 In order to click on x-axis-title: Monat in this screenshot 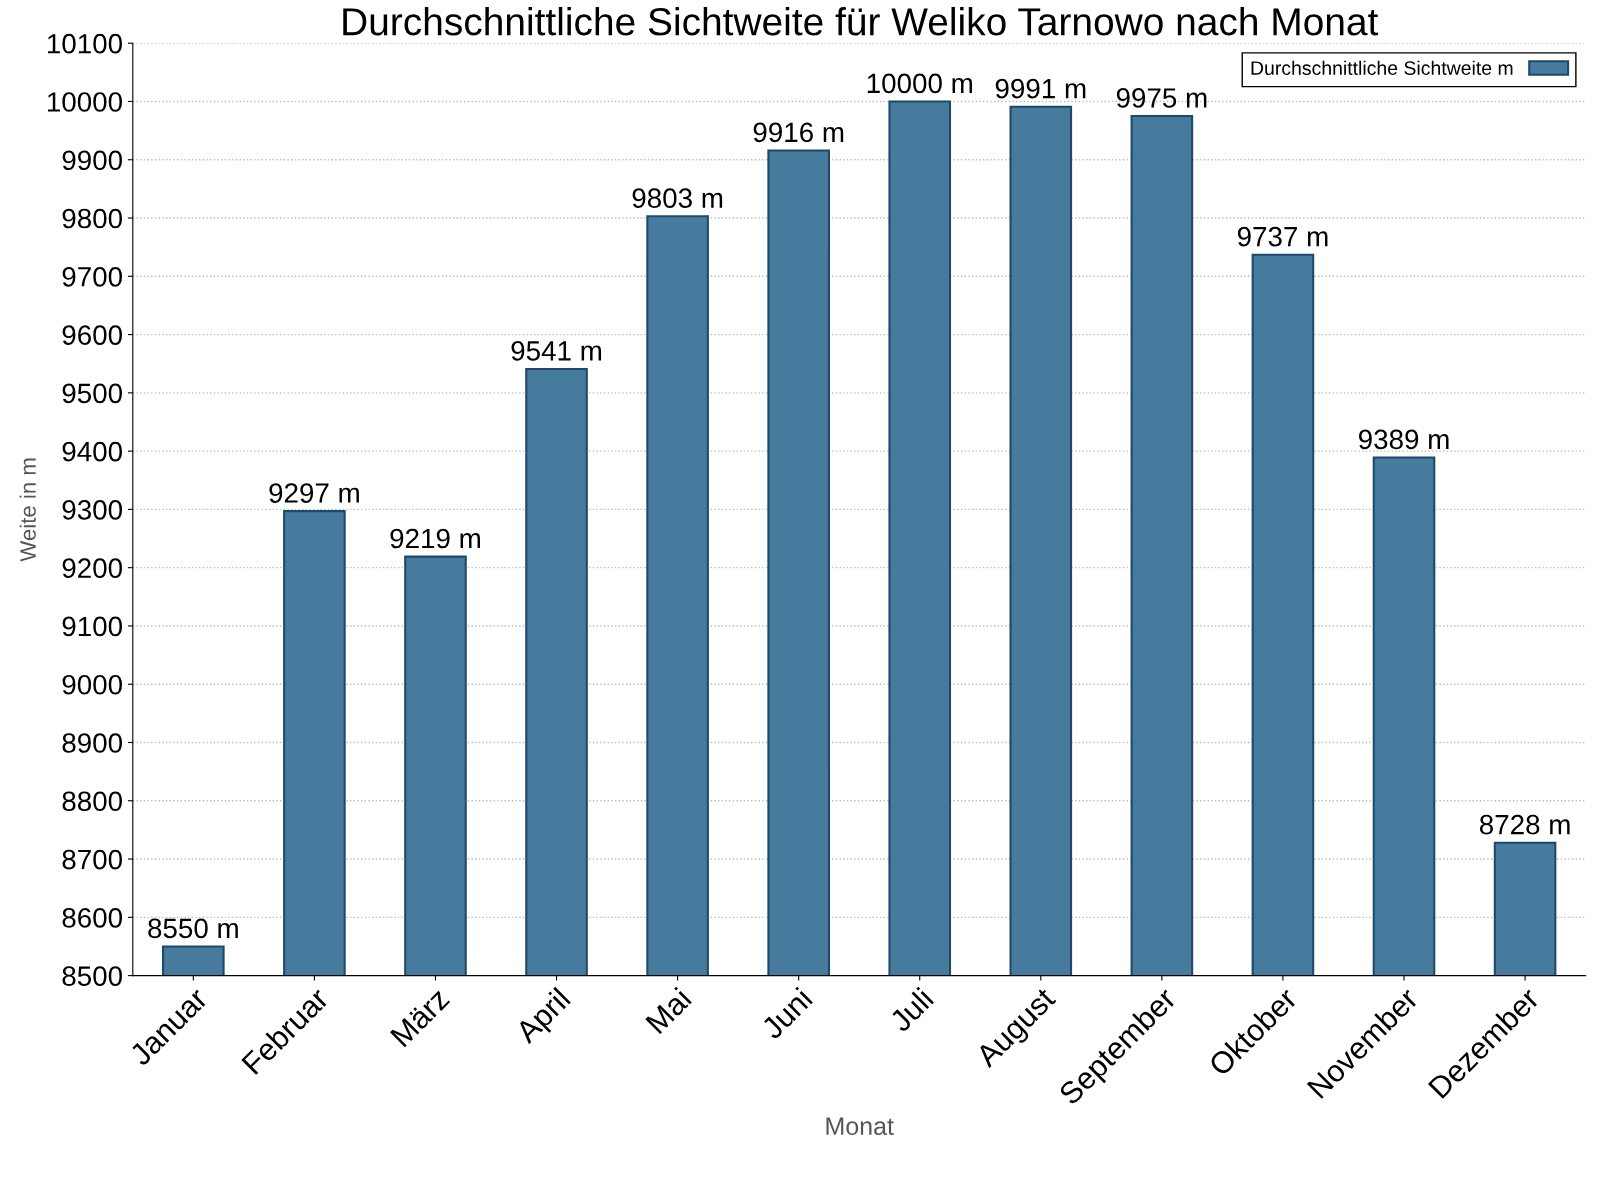, I will do `click(860, 1126)`.